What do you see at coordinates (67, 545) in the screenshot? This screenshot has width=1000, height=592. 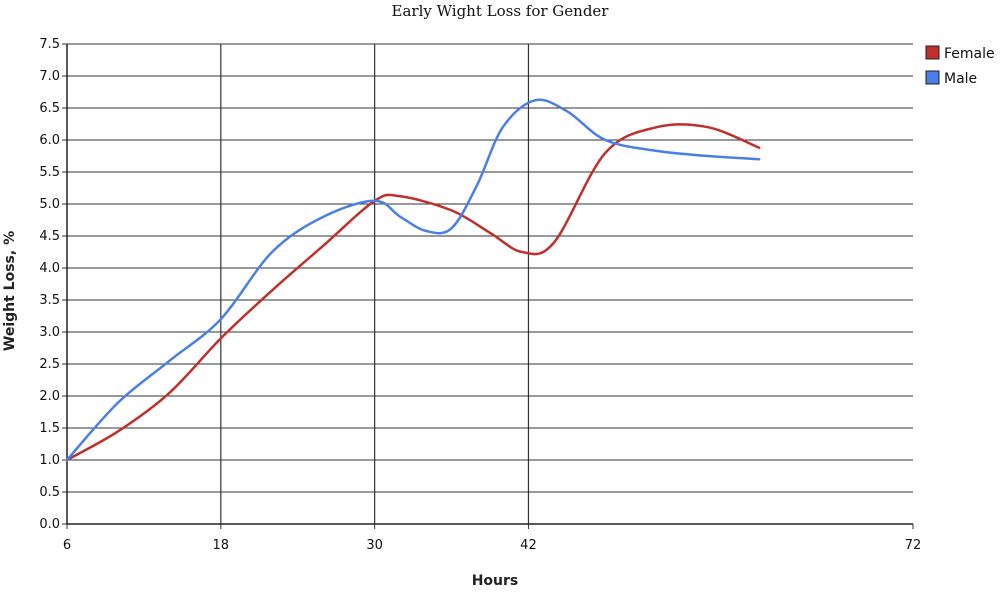 I see `x-tick-label: 6` at bounding box center [67, 545].